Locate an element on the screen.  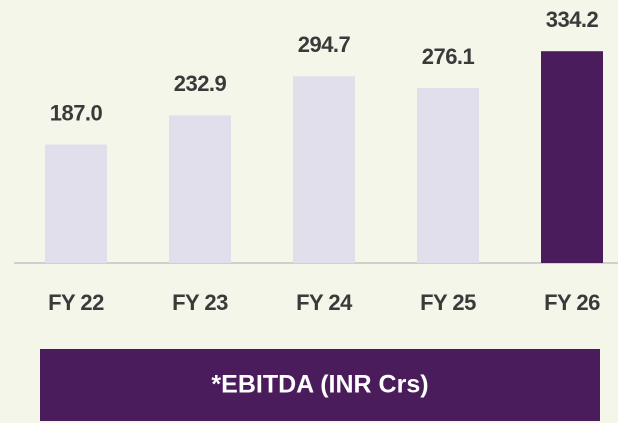
chart-title: *EBITDA (INR Crs) is located at coordinates (319, 385).